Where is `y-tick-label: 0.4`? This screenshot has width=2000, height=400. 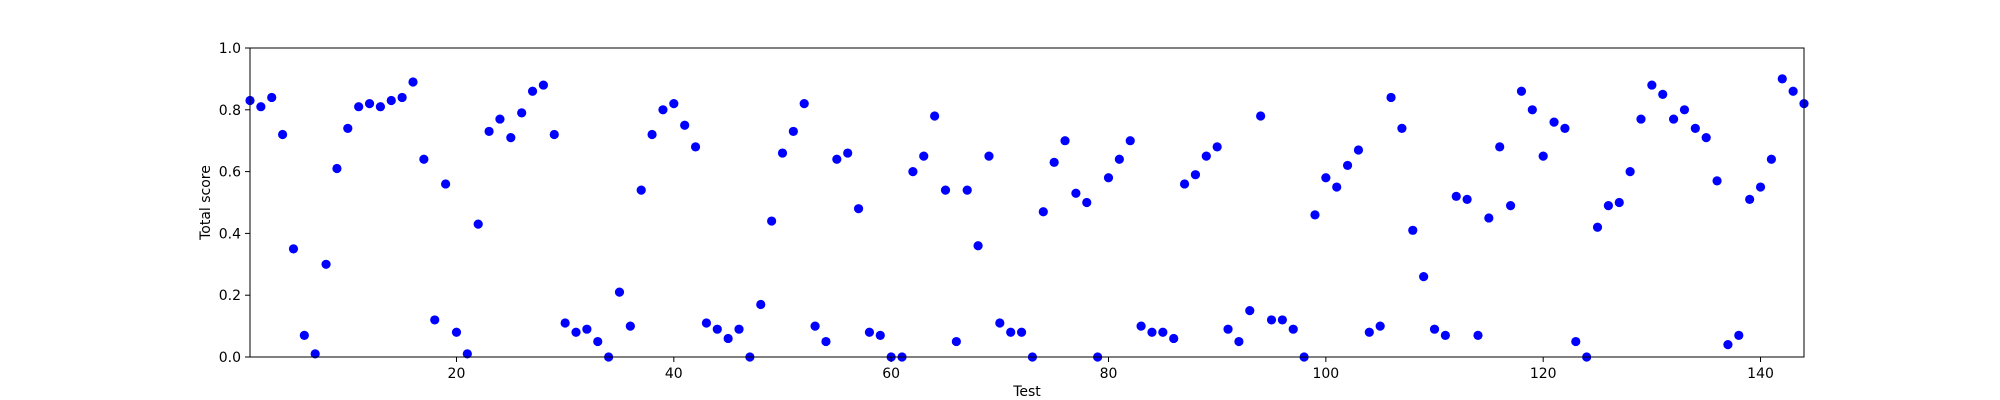
y-tick-label: 0.4 is located at coordinates (230, 234).